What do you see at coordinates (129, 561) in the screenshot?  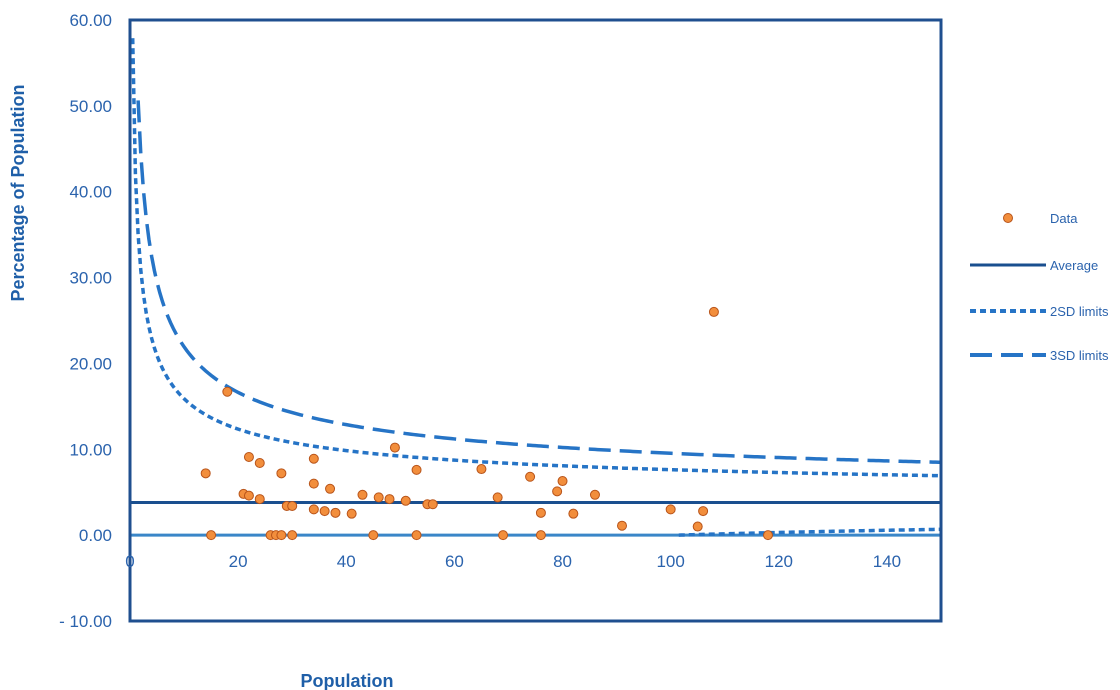 I see `x-tick-label: 0` at bounding box center [129, 561].